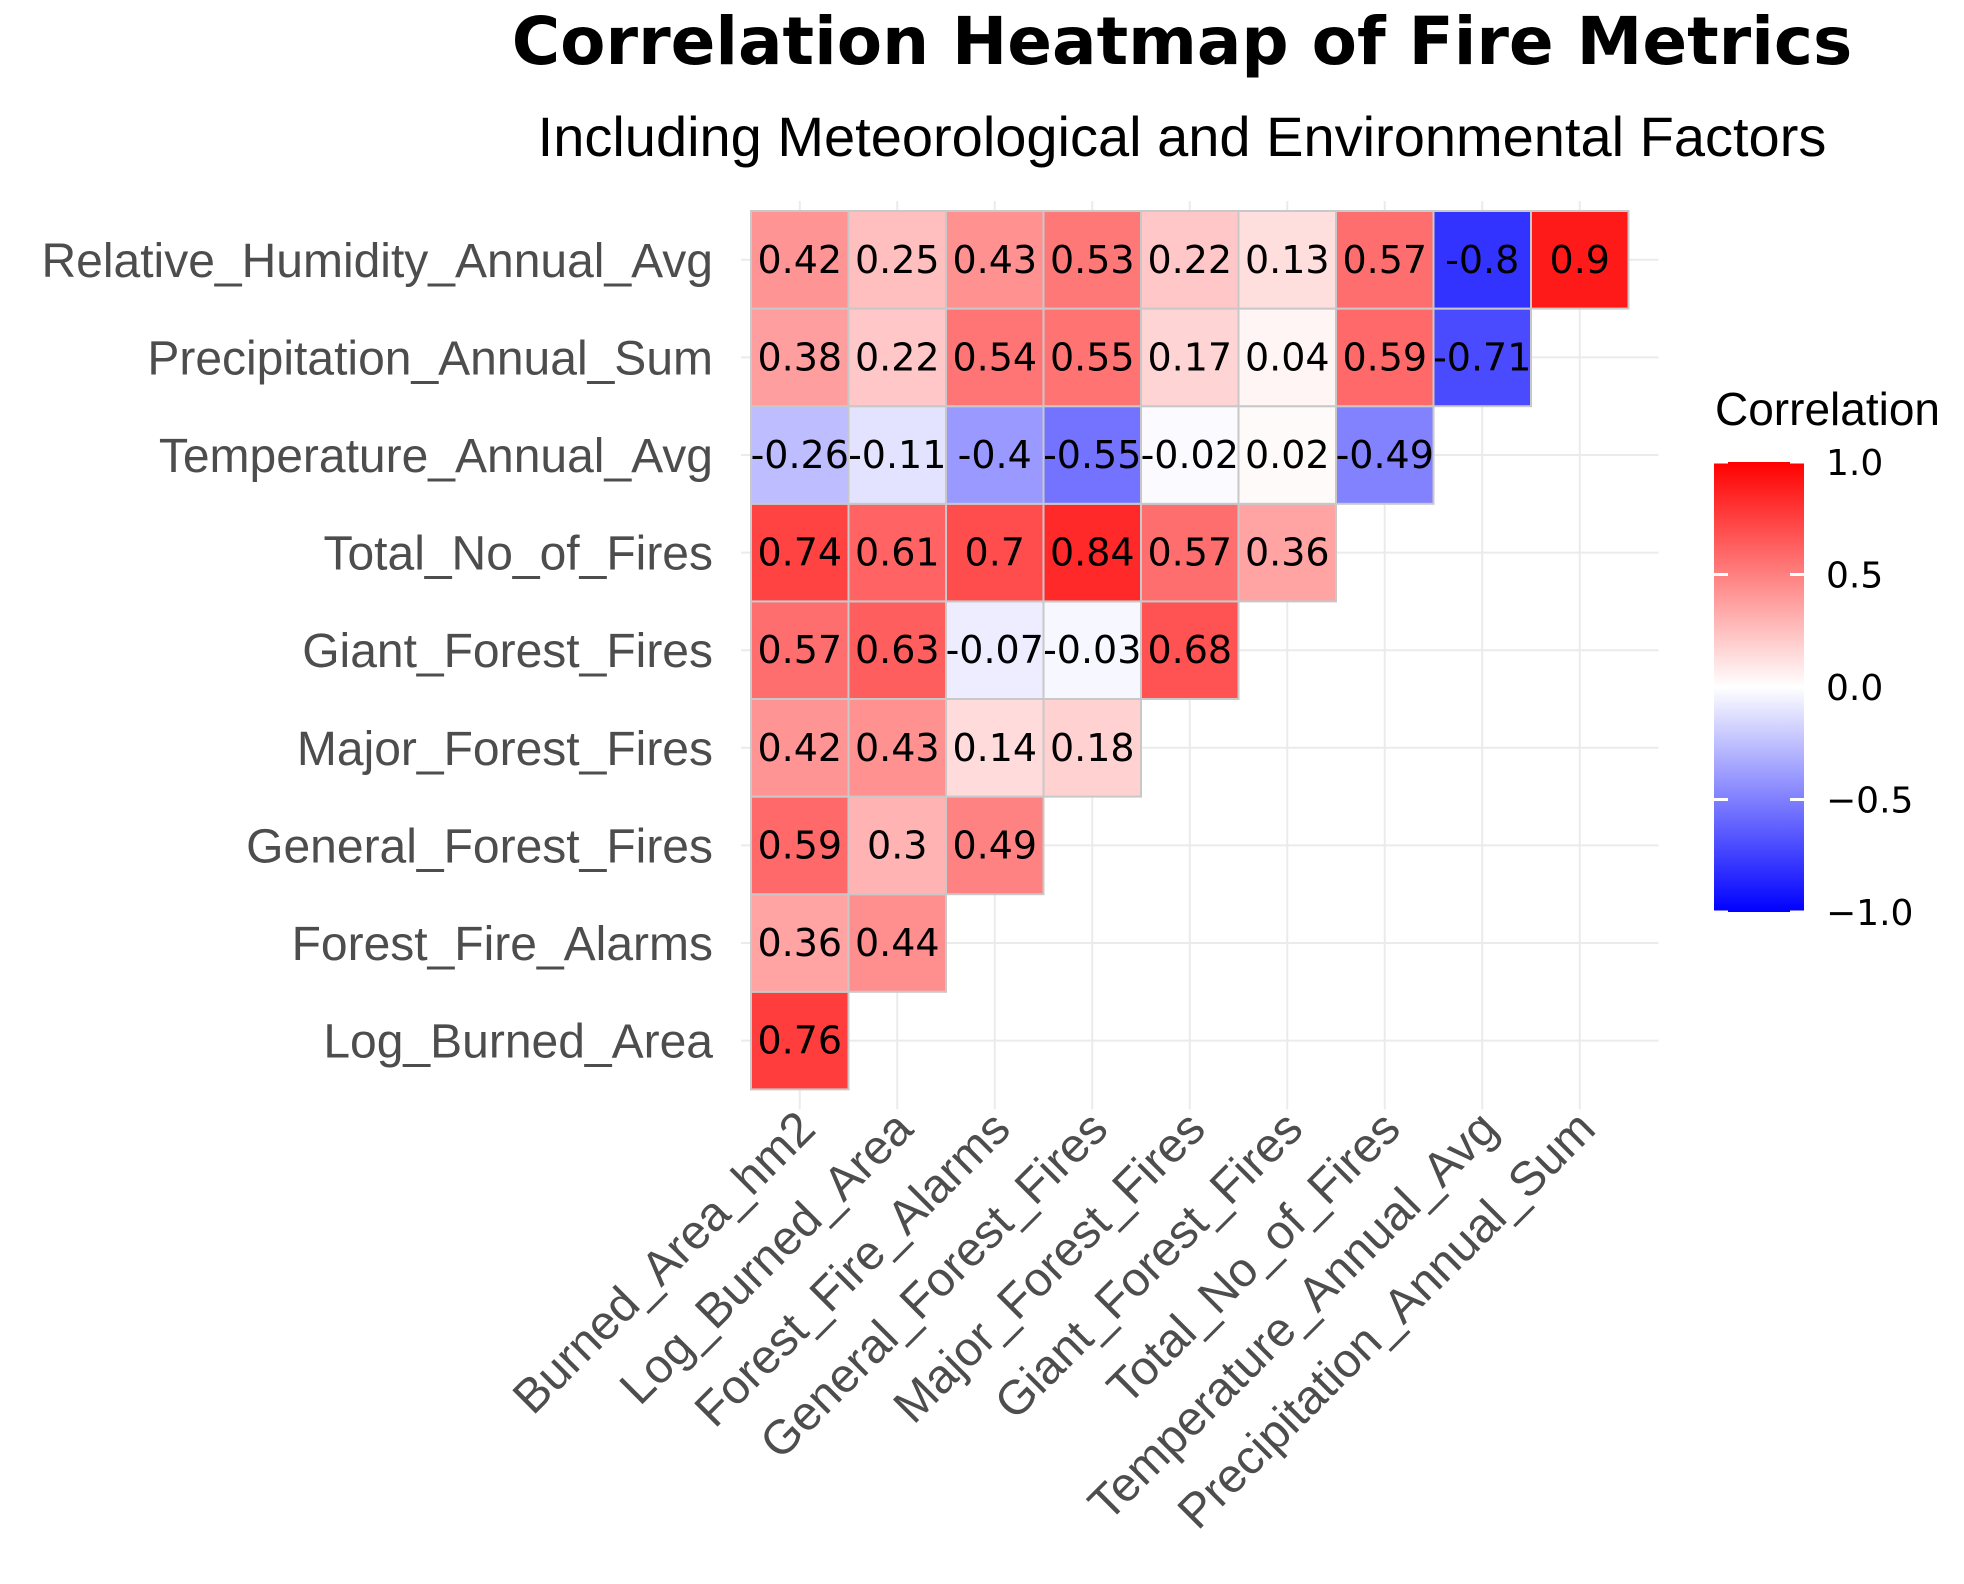  What do you see at coordinates (507, 651) in the screenshot?
I see `y-tick-label: Giant_Forest_Fires` at bounding box center [507, 651].